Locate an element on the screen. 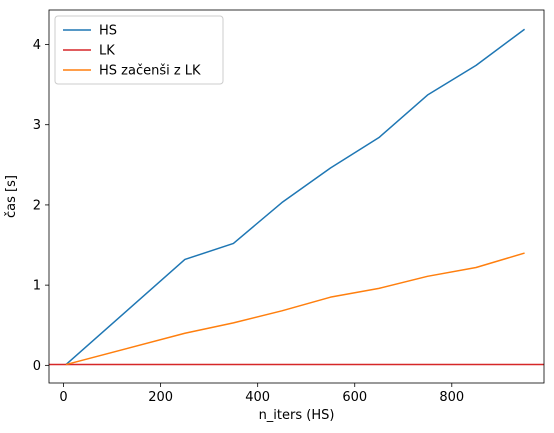  x-tick-label: 0 is located at coordinates (63, 397).